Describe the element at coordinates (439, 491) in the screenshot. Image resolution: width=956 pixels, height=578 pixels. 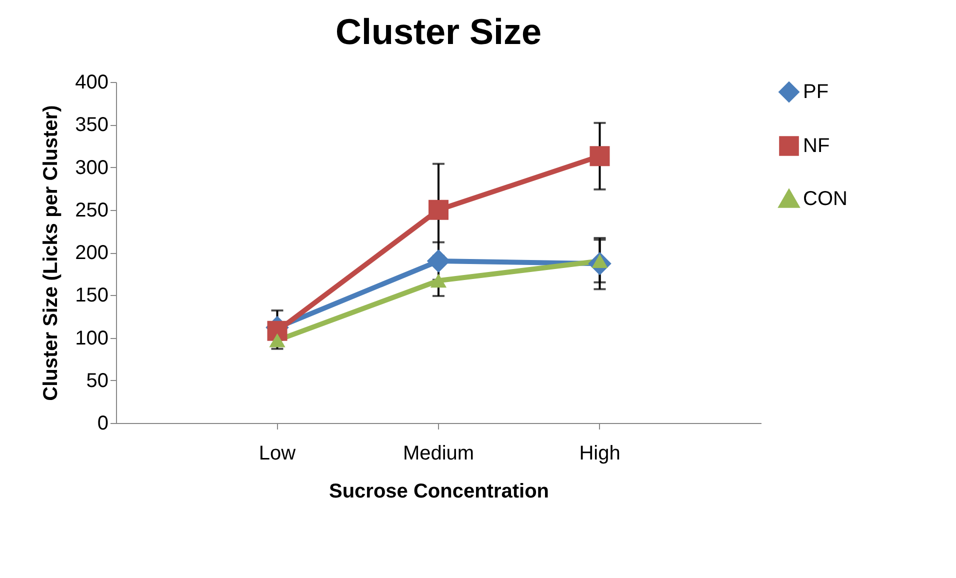
I see `x-axis-title: Sucrose Concentration` at that location.